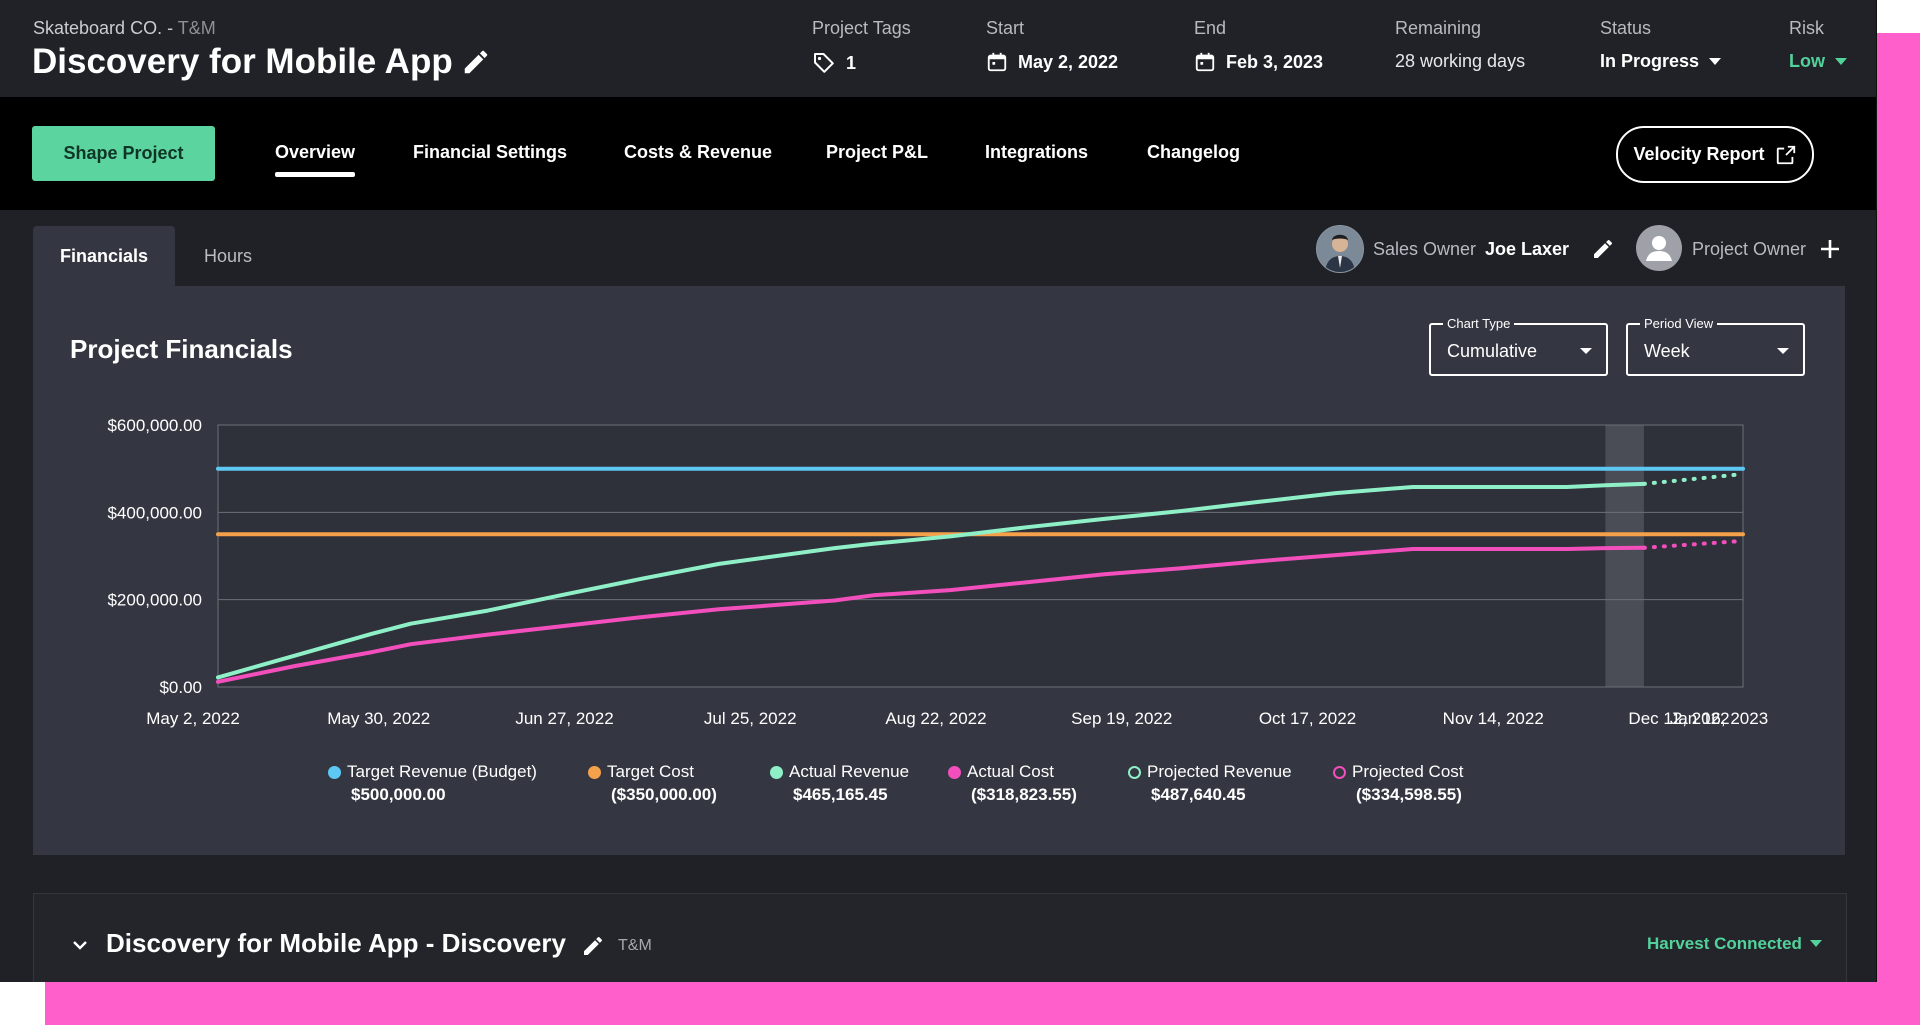  I want to click on legend-item: Actual Revenue $465,165.45, so click(839, 783).